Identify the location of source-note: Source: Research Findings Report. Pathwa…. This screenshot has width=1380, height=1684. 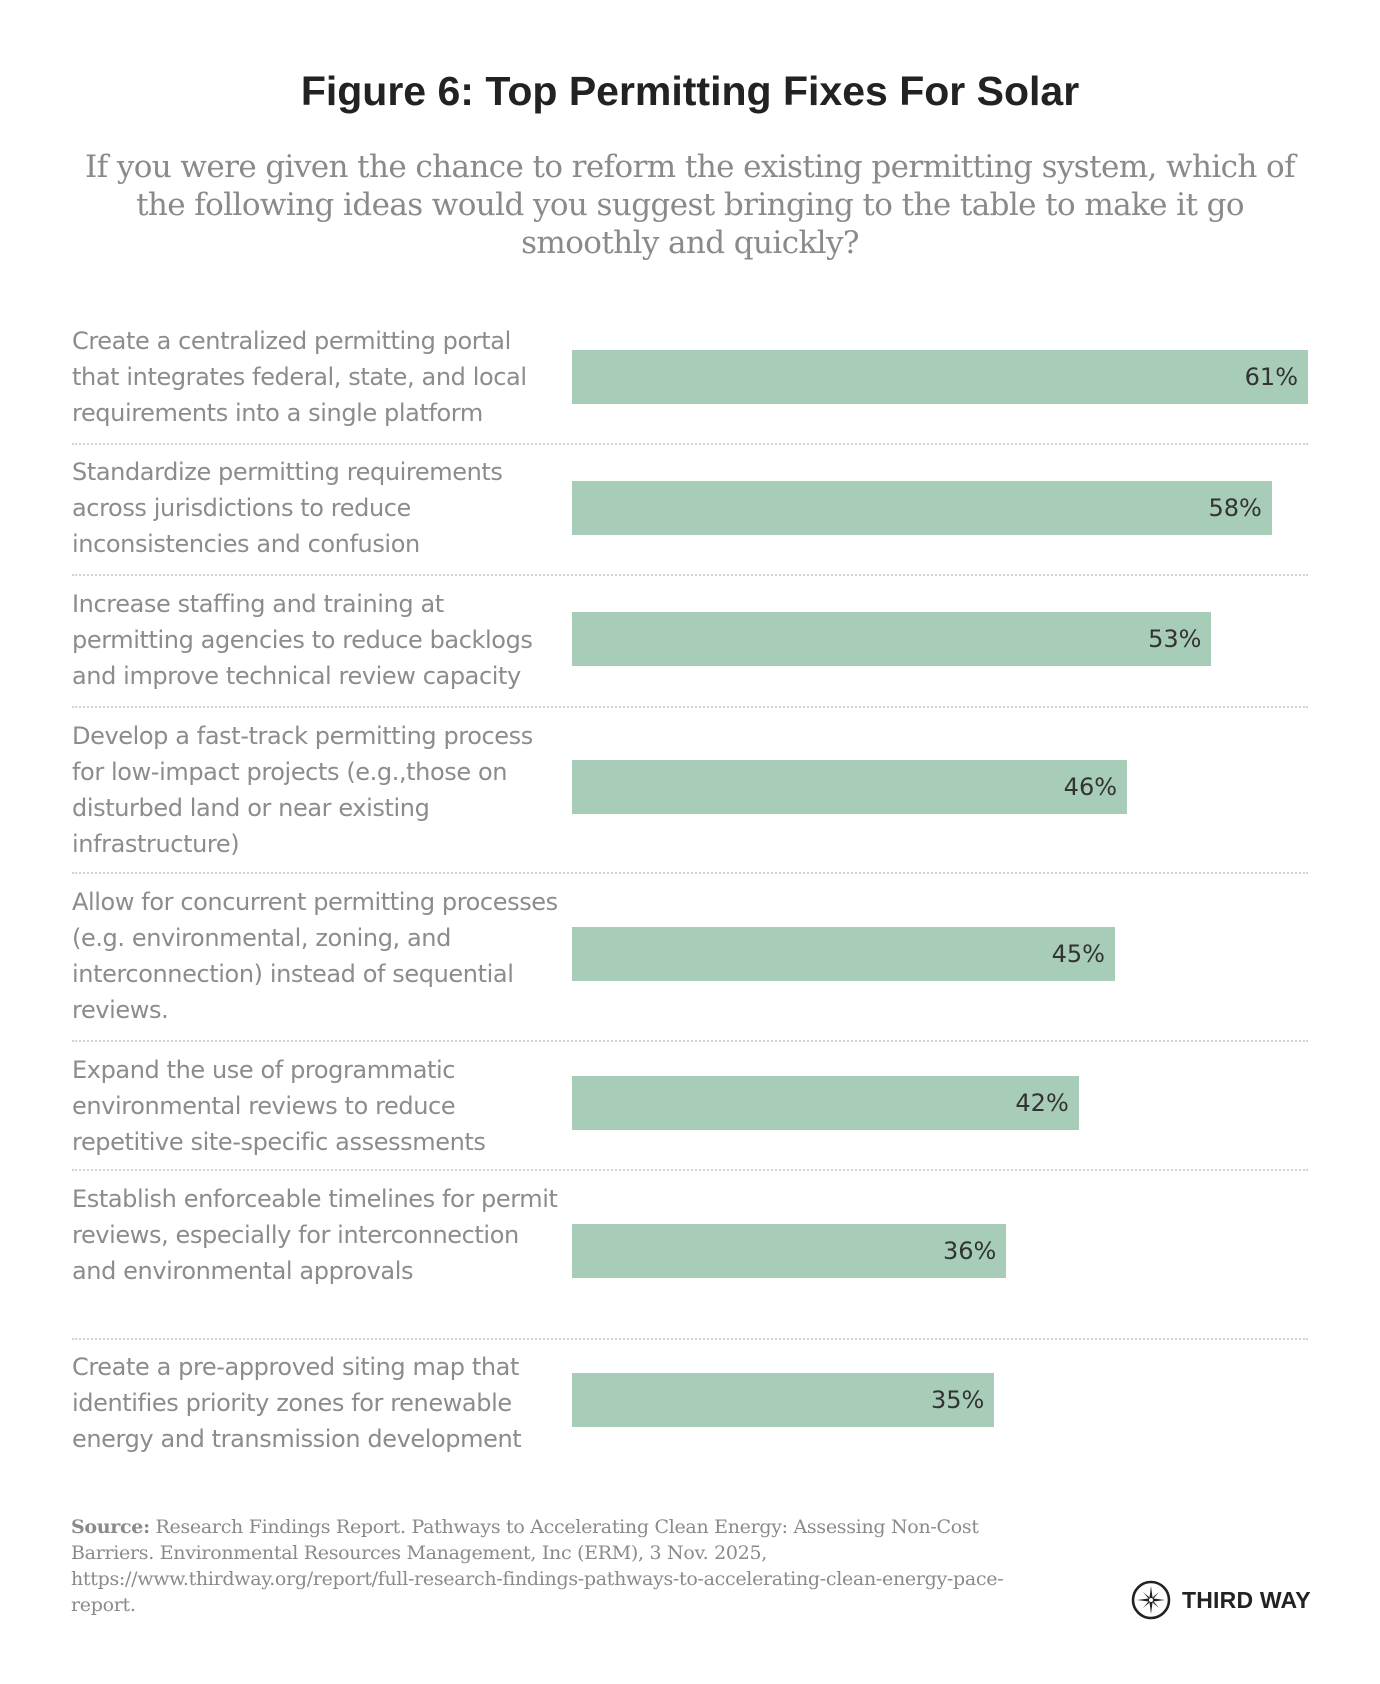
(551, 1566).